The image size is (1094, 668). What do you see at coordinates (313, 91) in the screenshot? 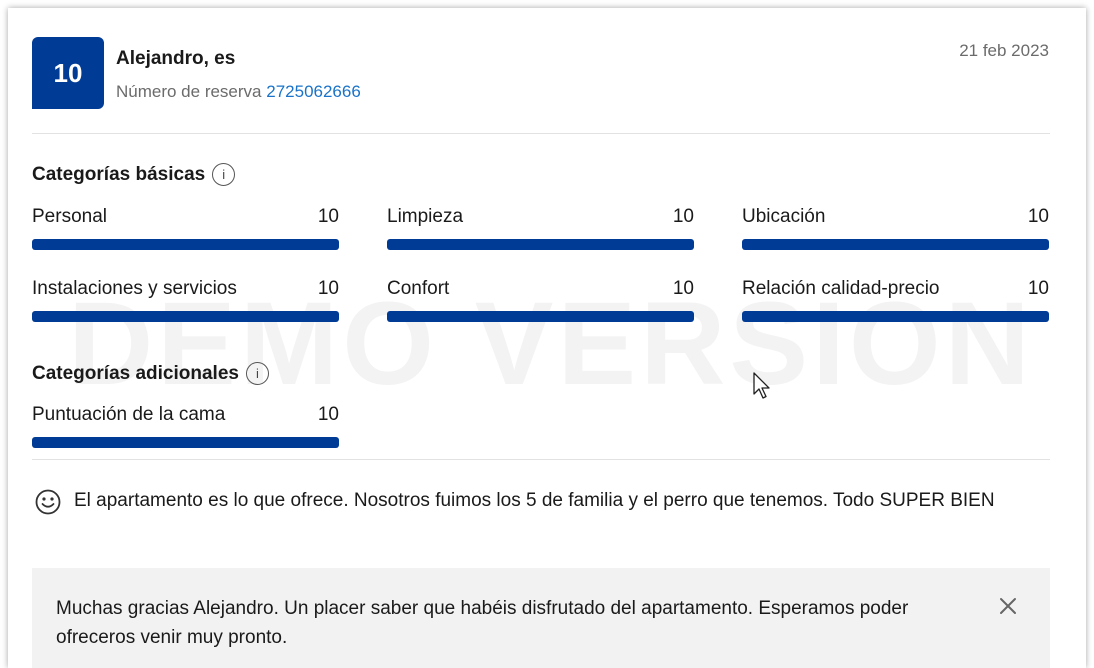
I see `booking-number-link: 2725062666` at bounding box center [313, 91].